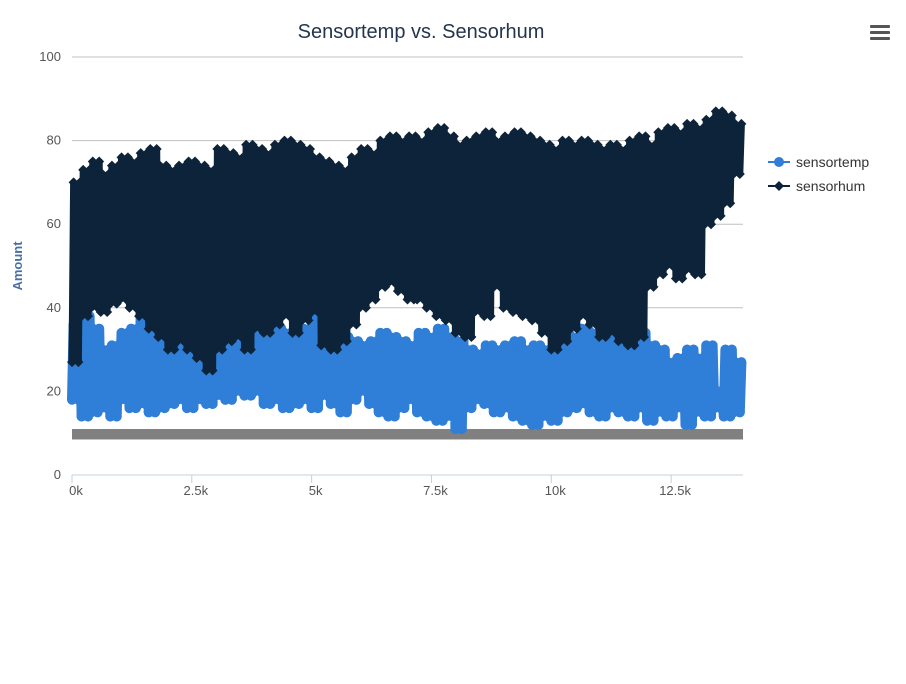 This screenshot has width=906, height=684. What do you see at coordinates (880, 34) in the screenshot?
I see `hamburger-menu-icon` at bounding box center [880, 34].